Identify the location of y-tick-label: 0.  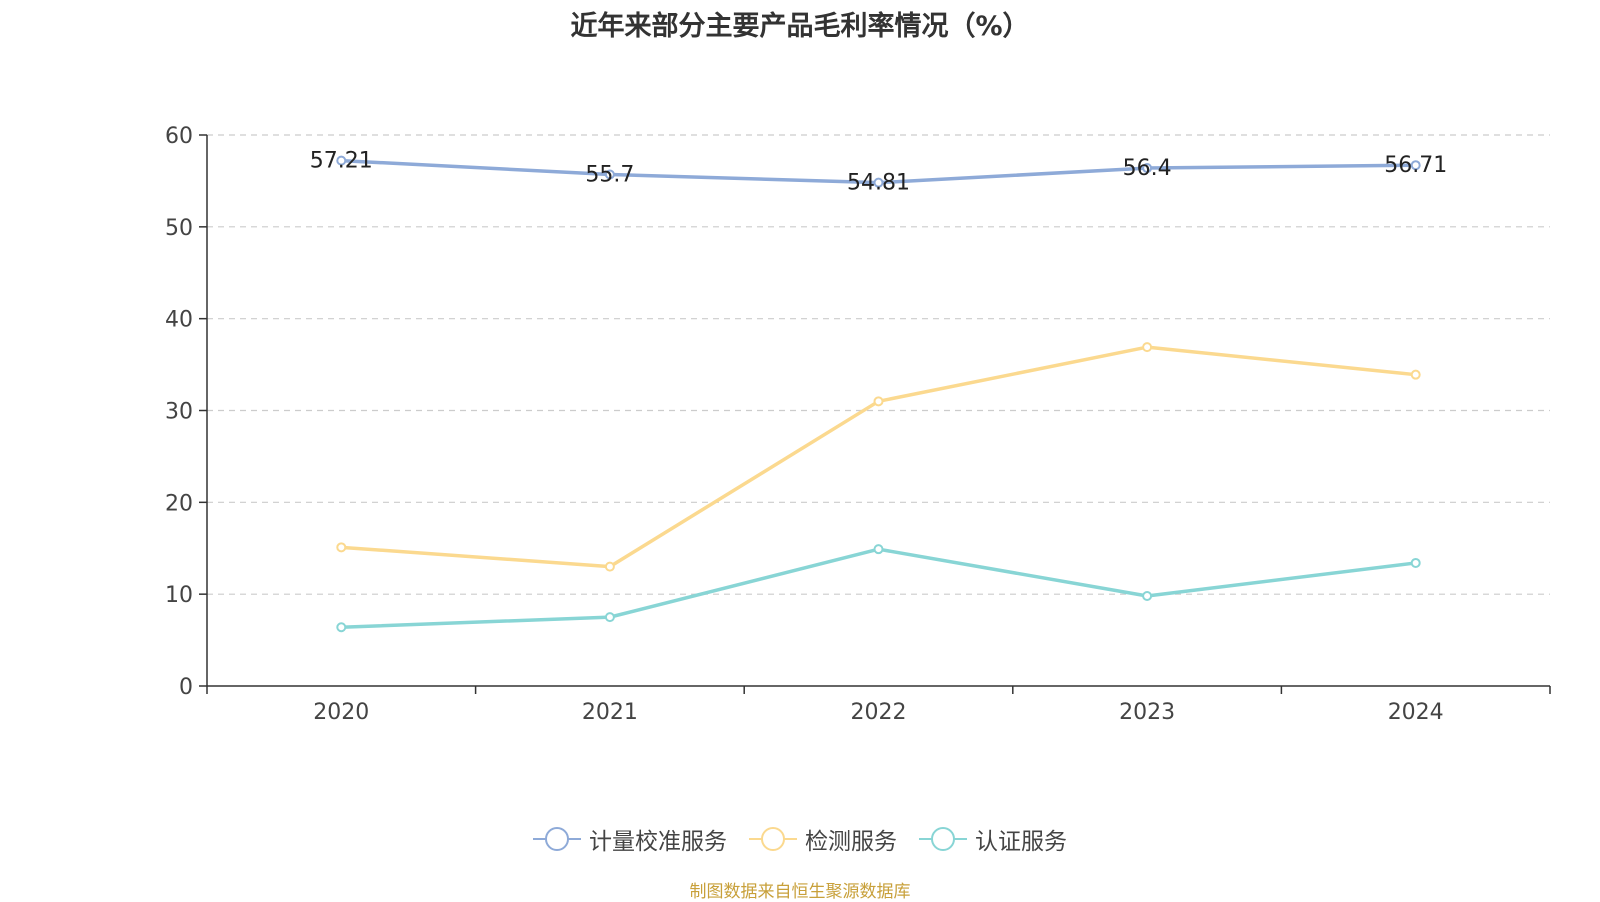
(186, 687).